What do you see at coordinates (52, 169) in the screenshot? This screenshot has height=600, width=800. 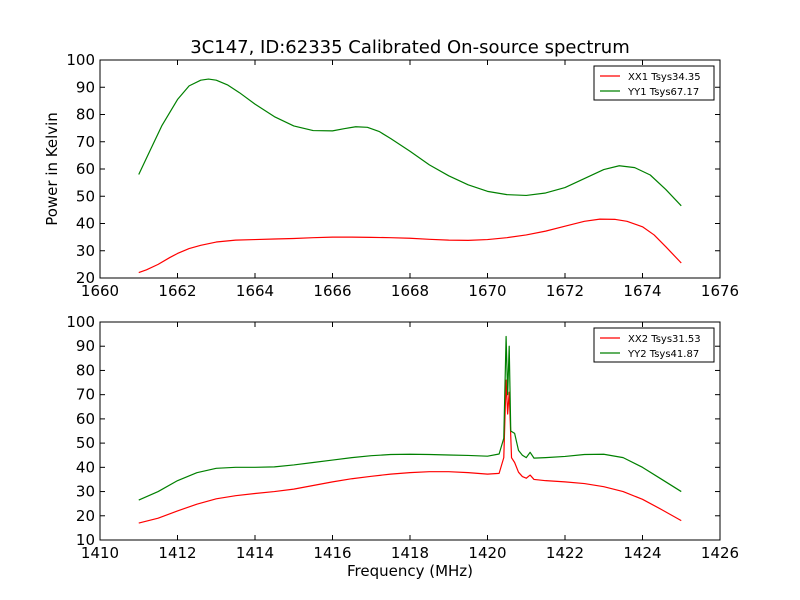 I see `y-axis-label: Power in Kelvin` at bounding box center [52, 169].